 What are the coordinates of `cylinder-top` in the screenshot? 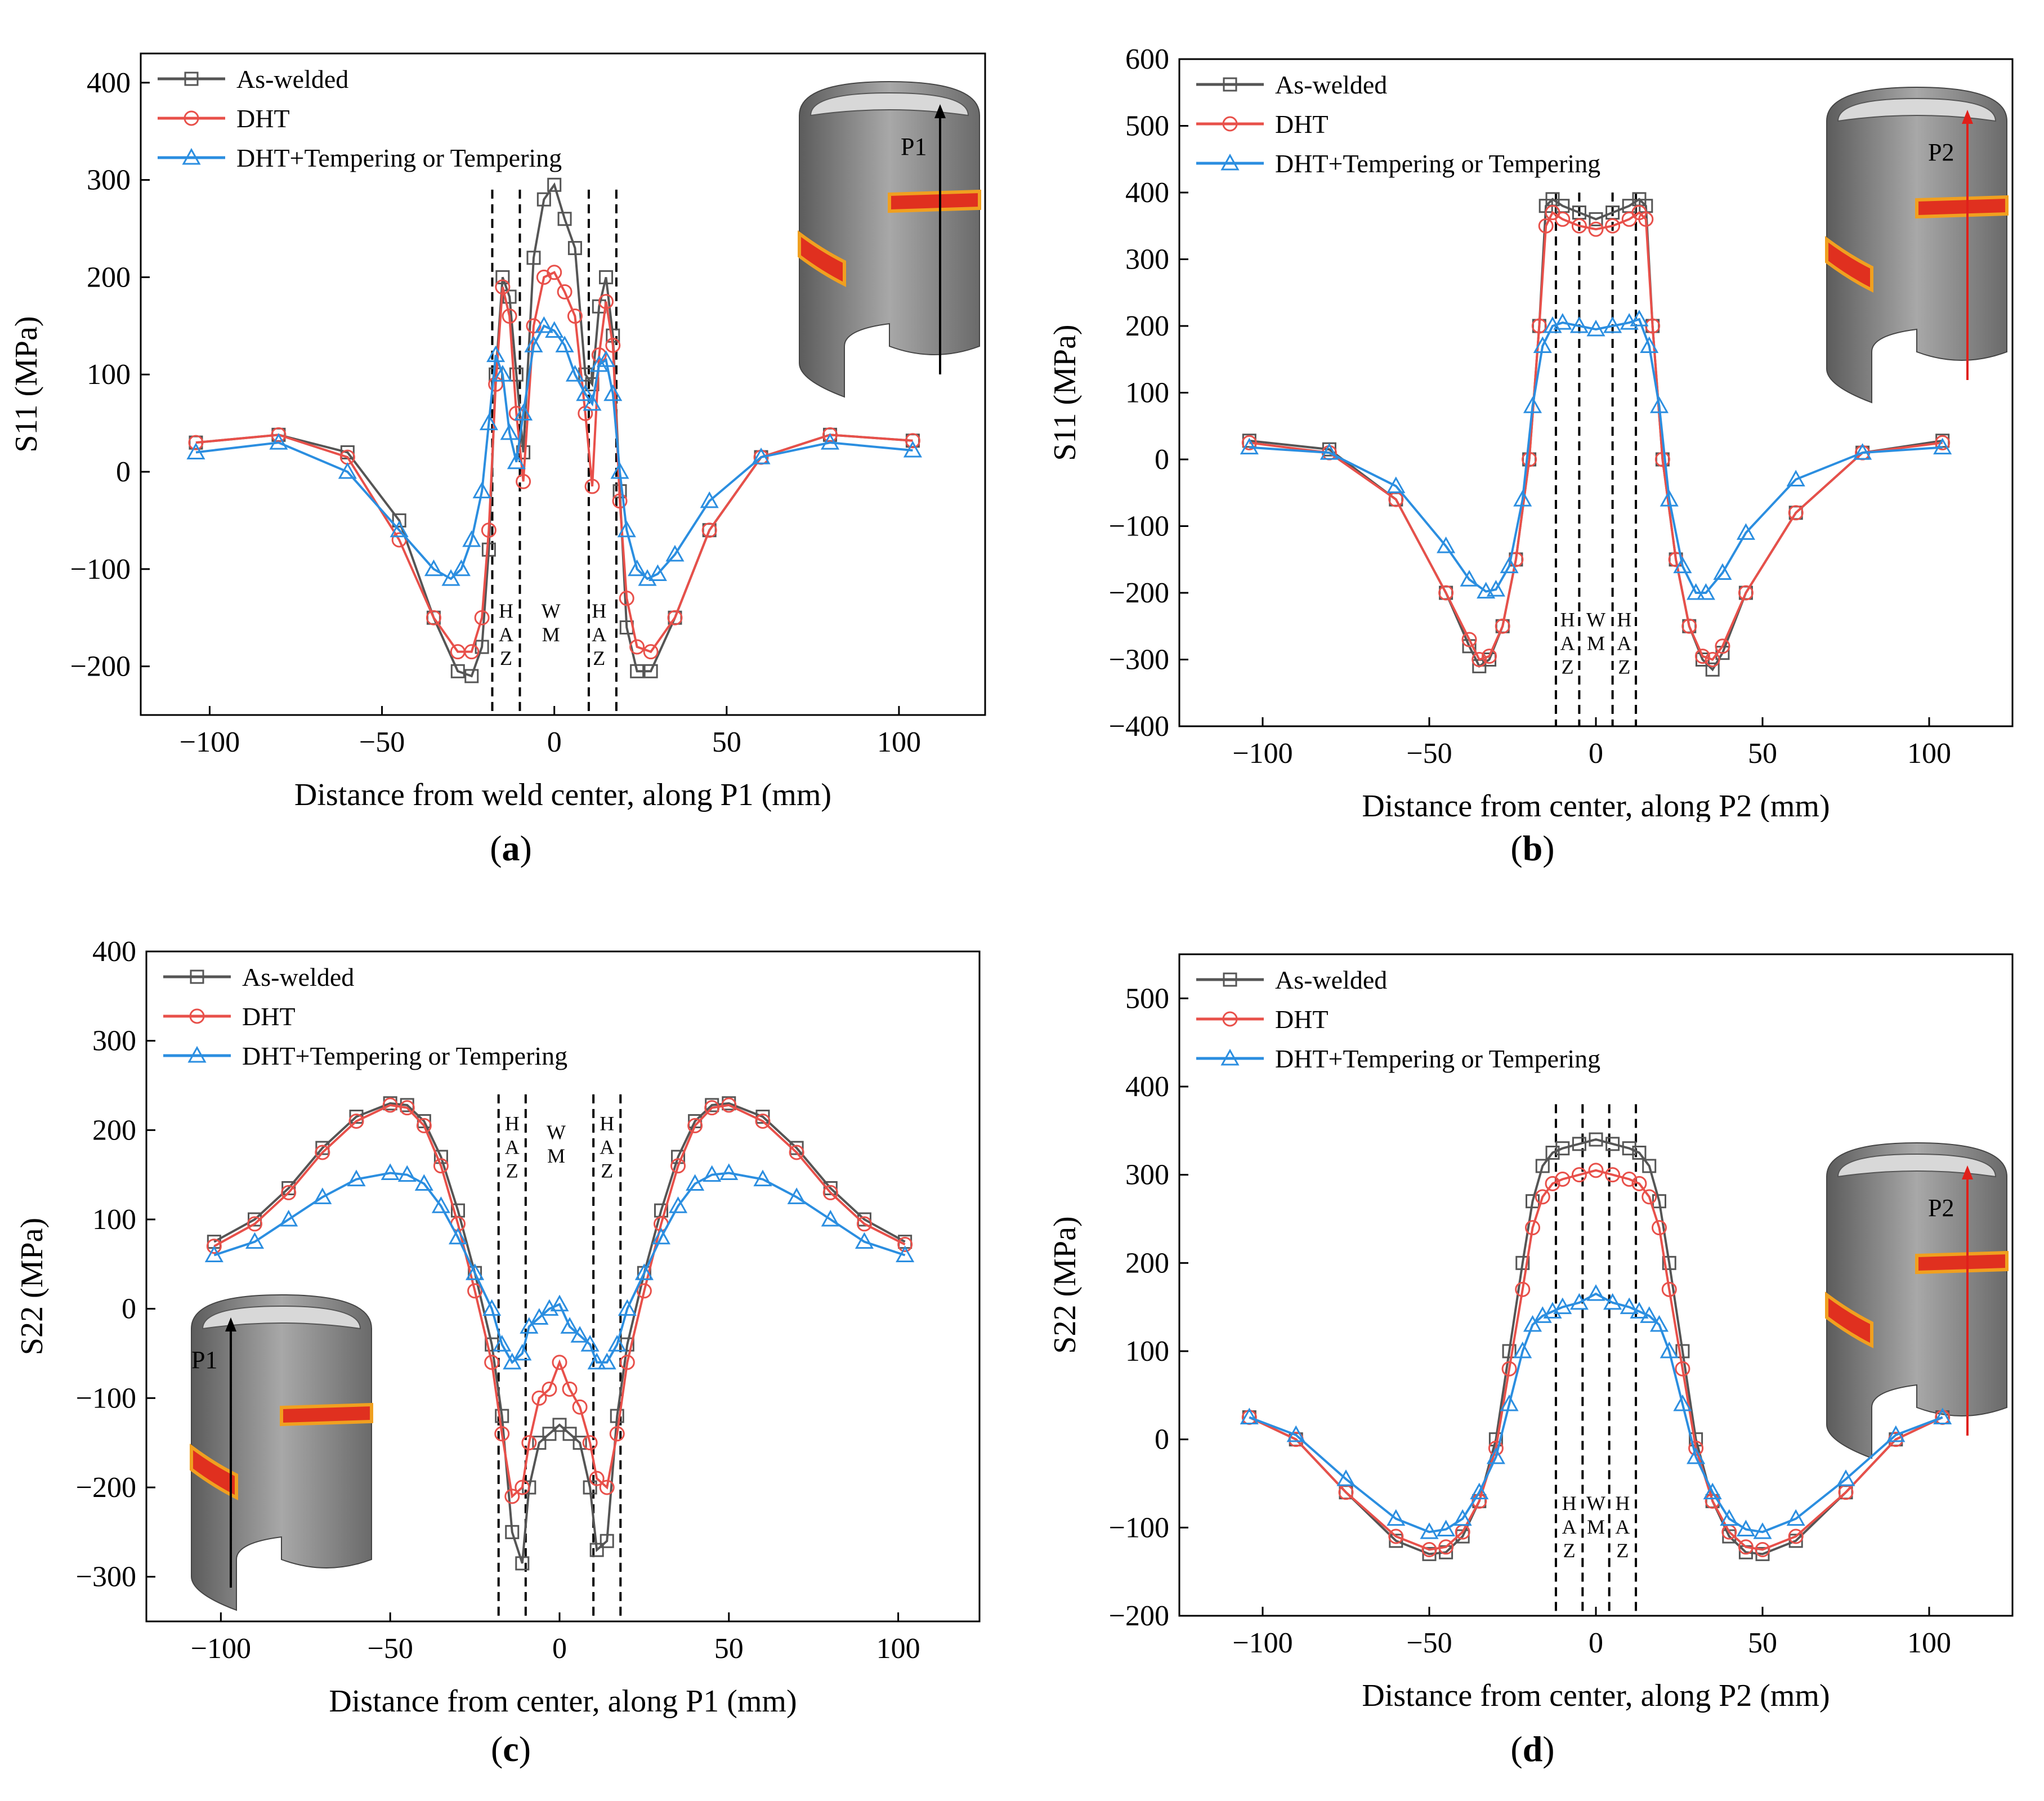 It's located at (889, 104).